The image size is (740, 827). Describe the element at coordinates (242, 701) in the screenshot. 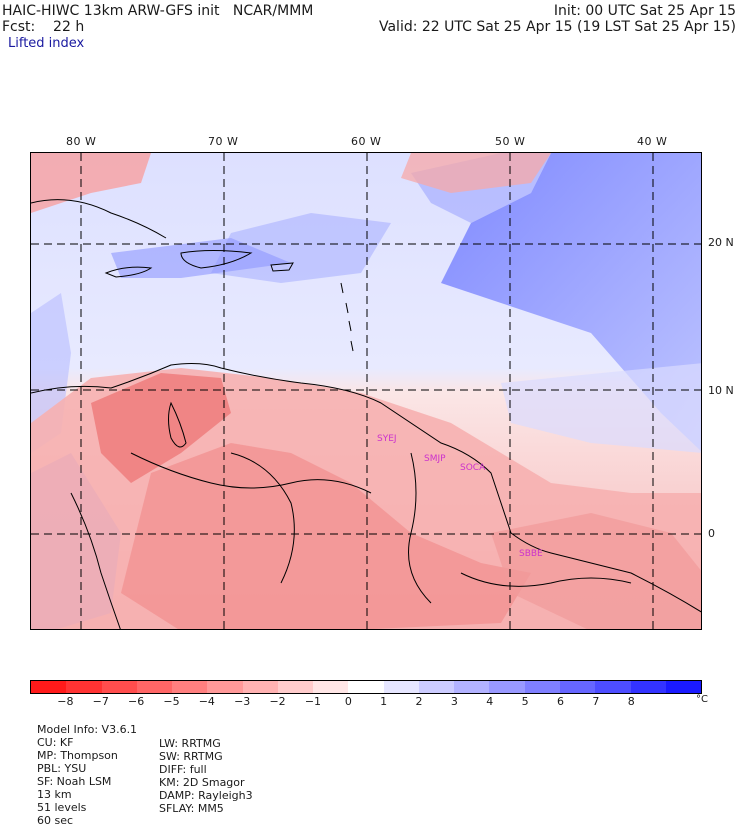

I see `colorbar-tick-label: −3` at that location.